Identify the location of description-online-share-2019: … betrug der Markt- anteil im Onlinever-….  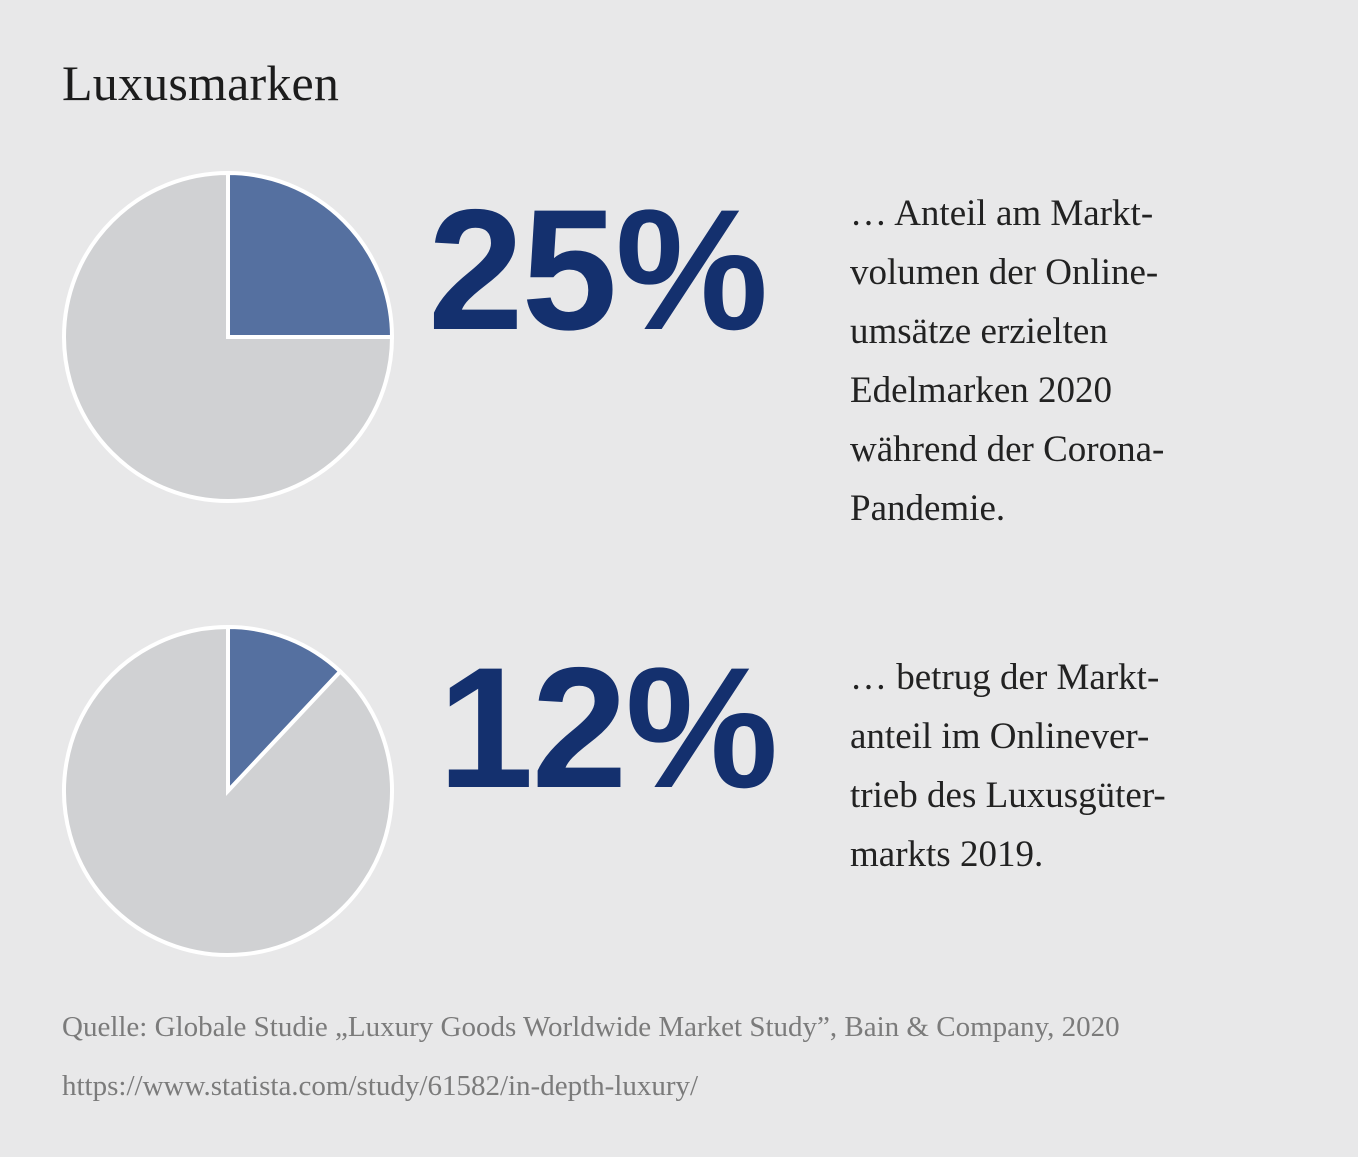
(1080, 766).